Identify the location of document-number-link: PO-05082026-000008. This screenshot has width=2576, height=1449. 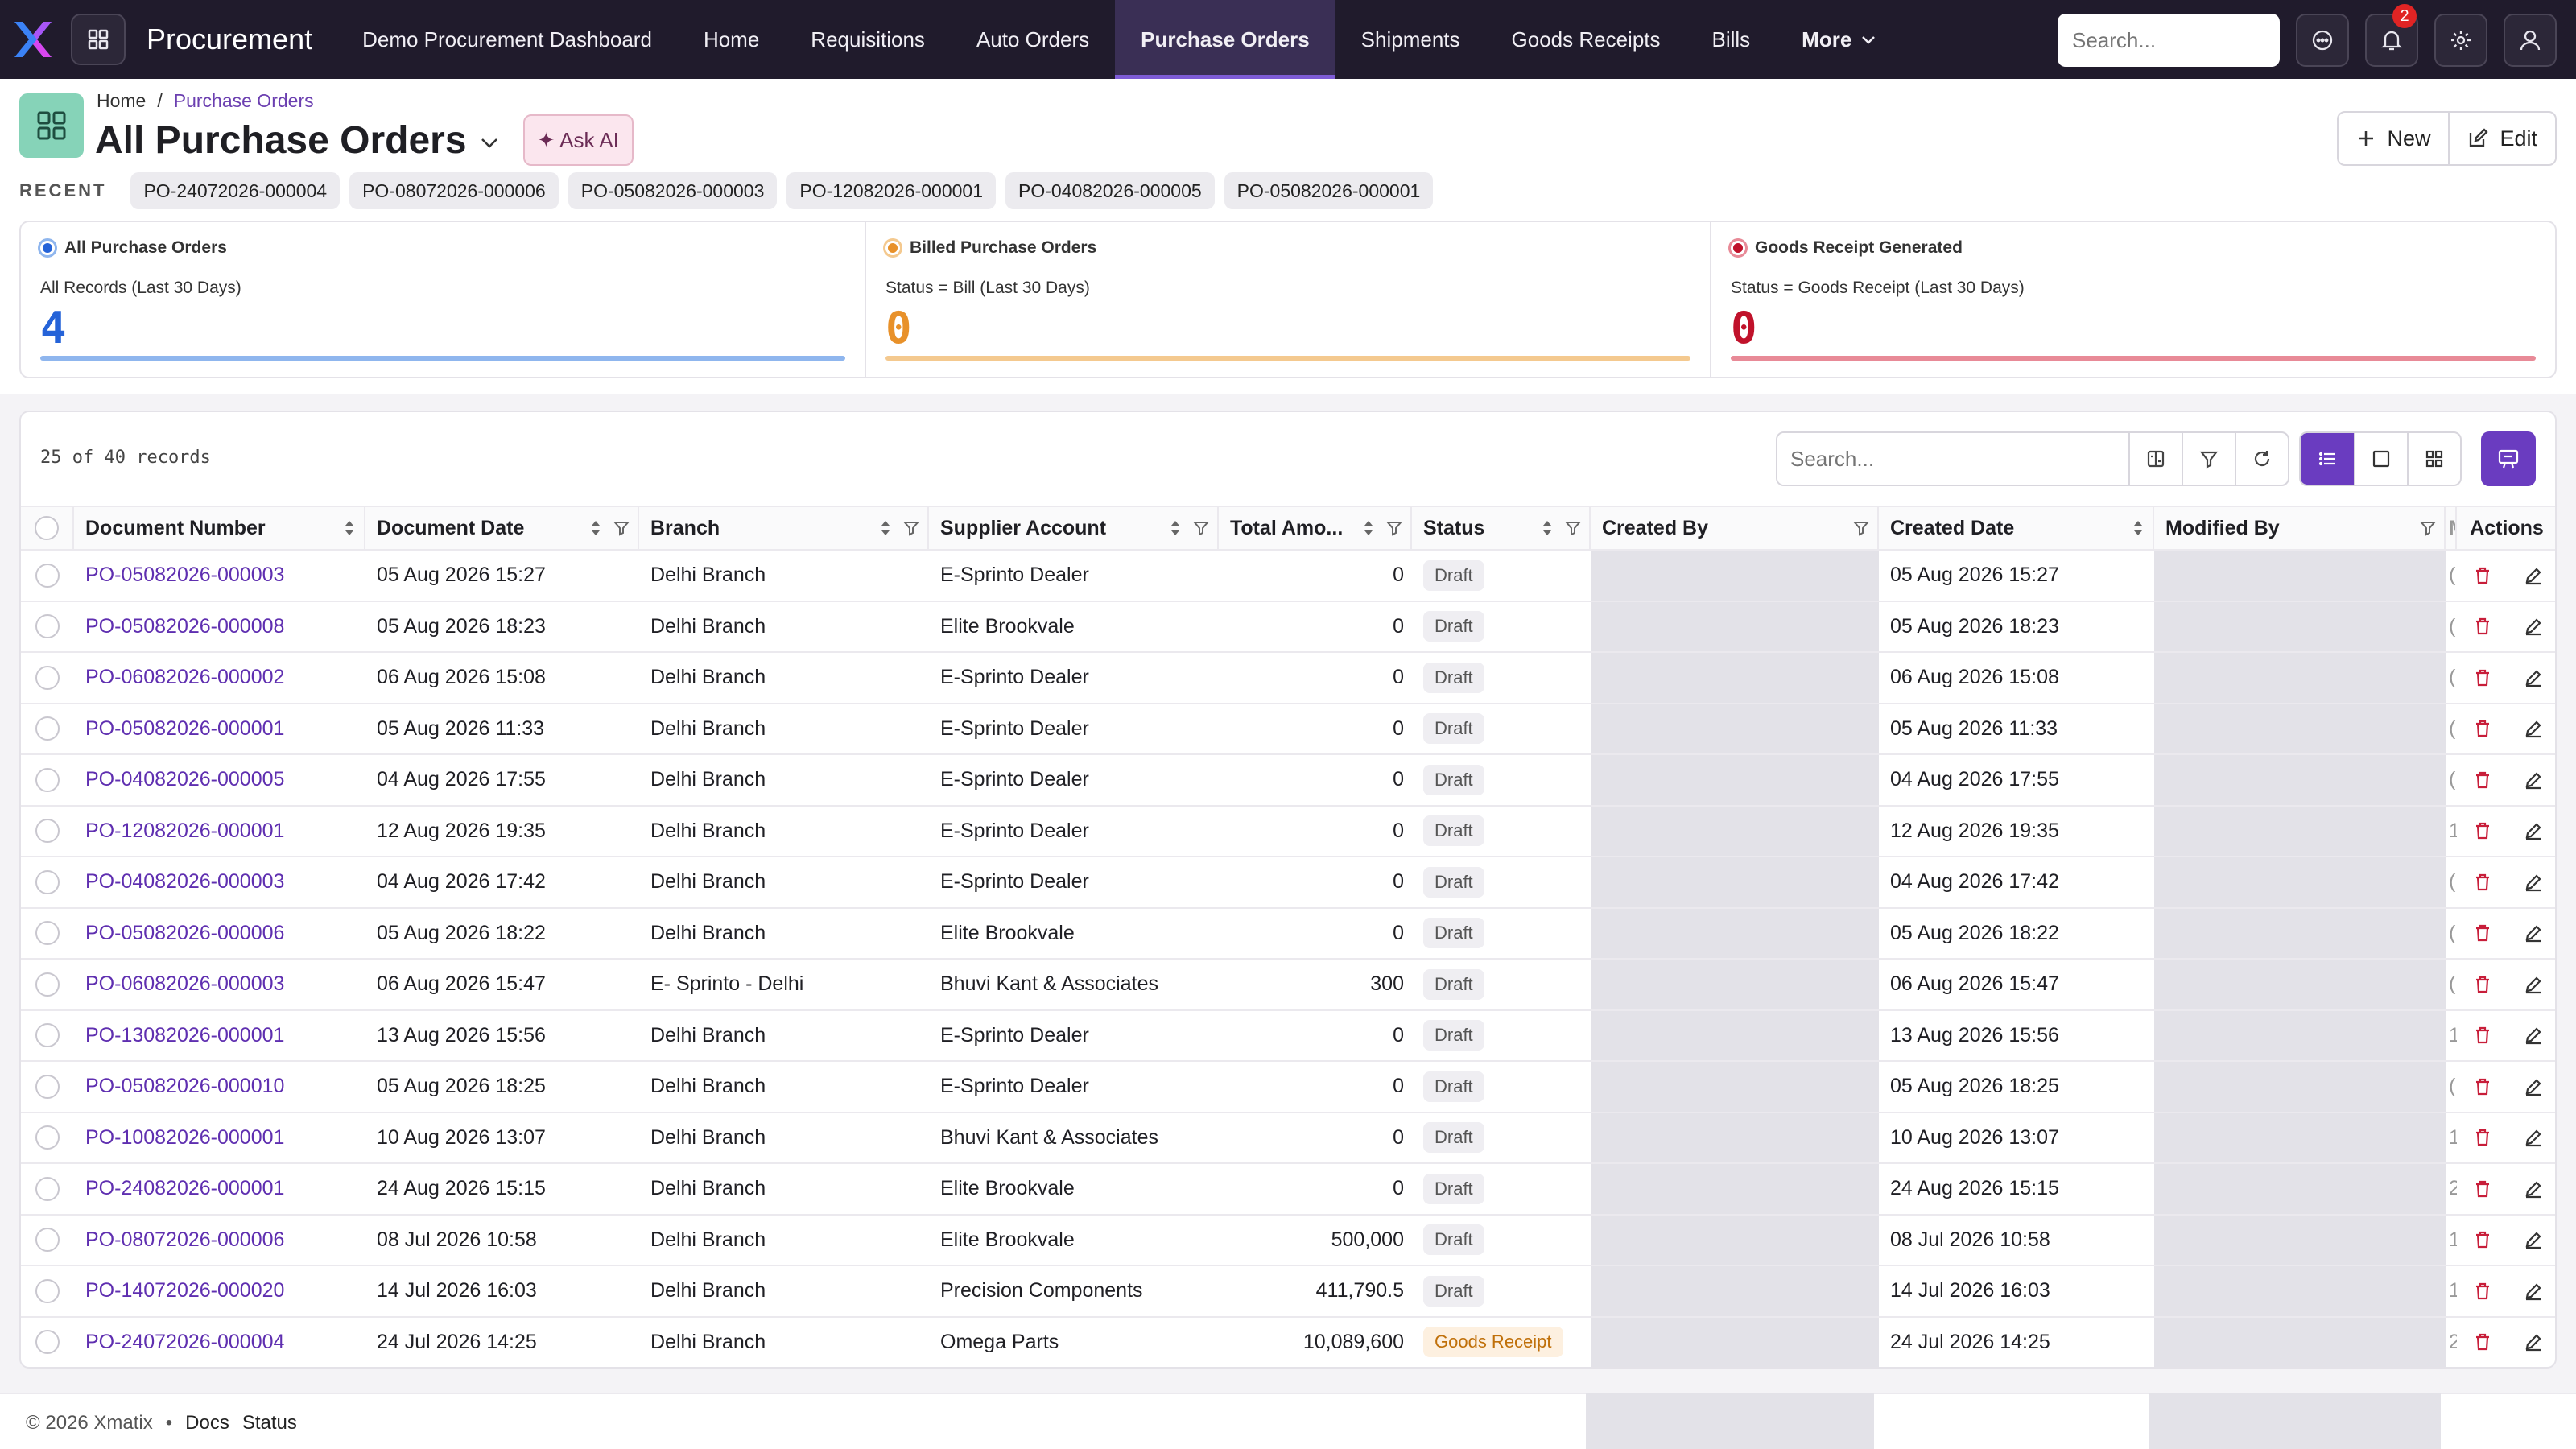
(185, 626).